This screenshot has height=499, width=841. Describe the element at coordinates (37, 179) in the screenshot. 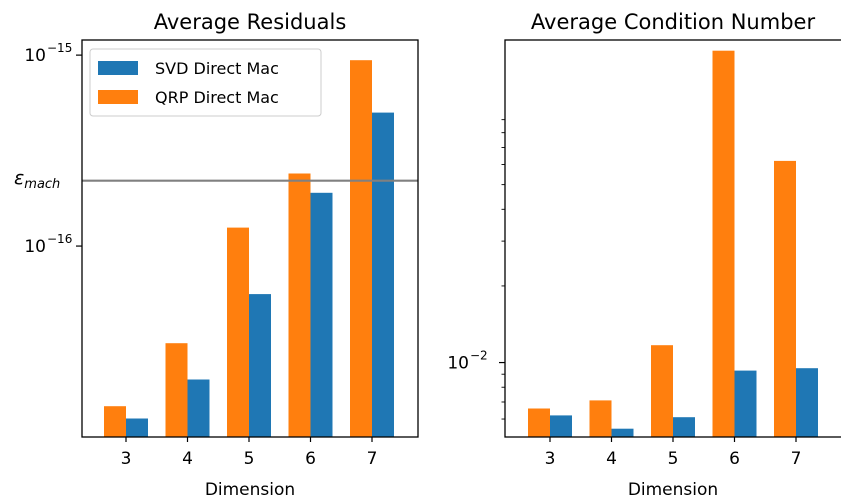

I see `epsilon-mach-label: εmach` at that location.